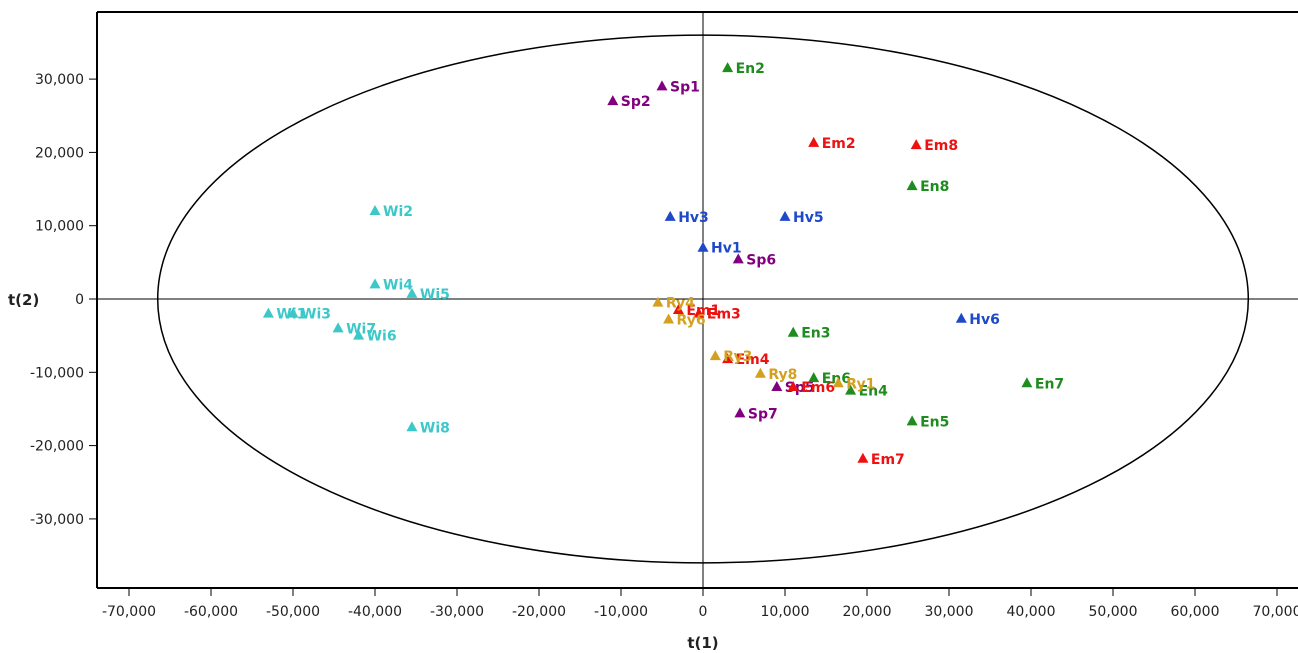 The width and height of the screenshot is (1298, 653). Describe the element at coordinates (838, 382) in the screenshot. I see `point-marker-ry1` at that location.